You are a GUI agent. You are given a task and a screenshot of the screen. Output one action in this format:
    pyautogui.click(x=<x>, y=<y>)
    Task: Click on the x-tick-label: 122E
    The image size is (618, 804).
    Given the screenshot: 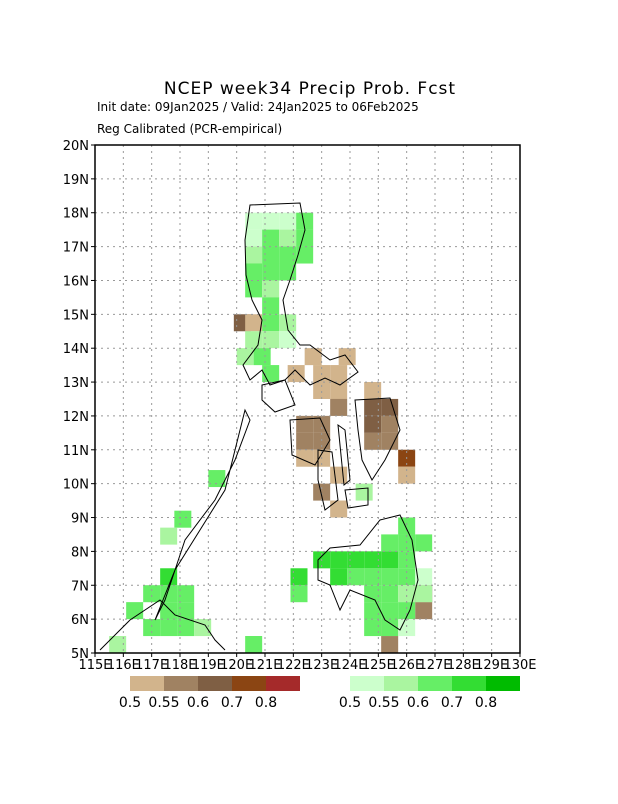 What is the action you would take?
    pyautogui.click(x=293, y=665)
    